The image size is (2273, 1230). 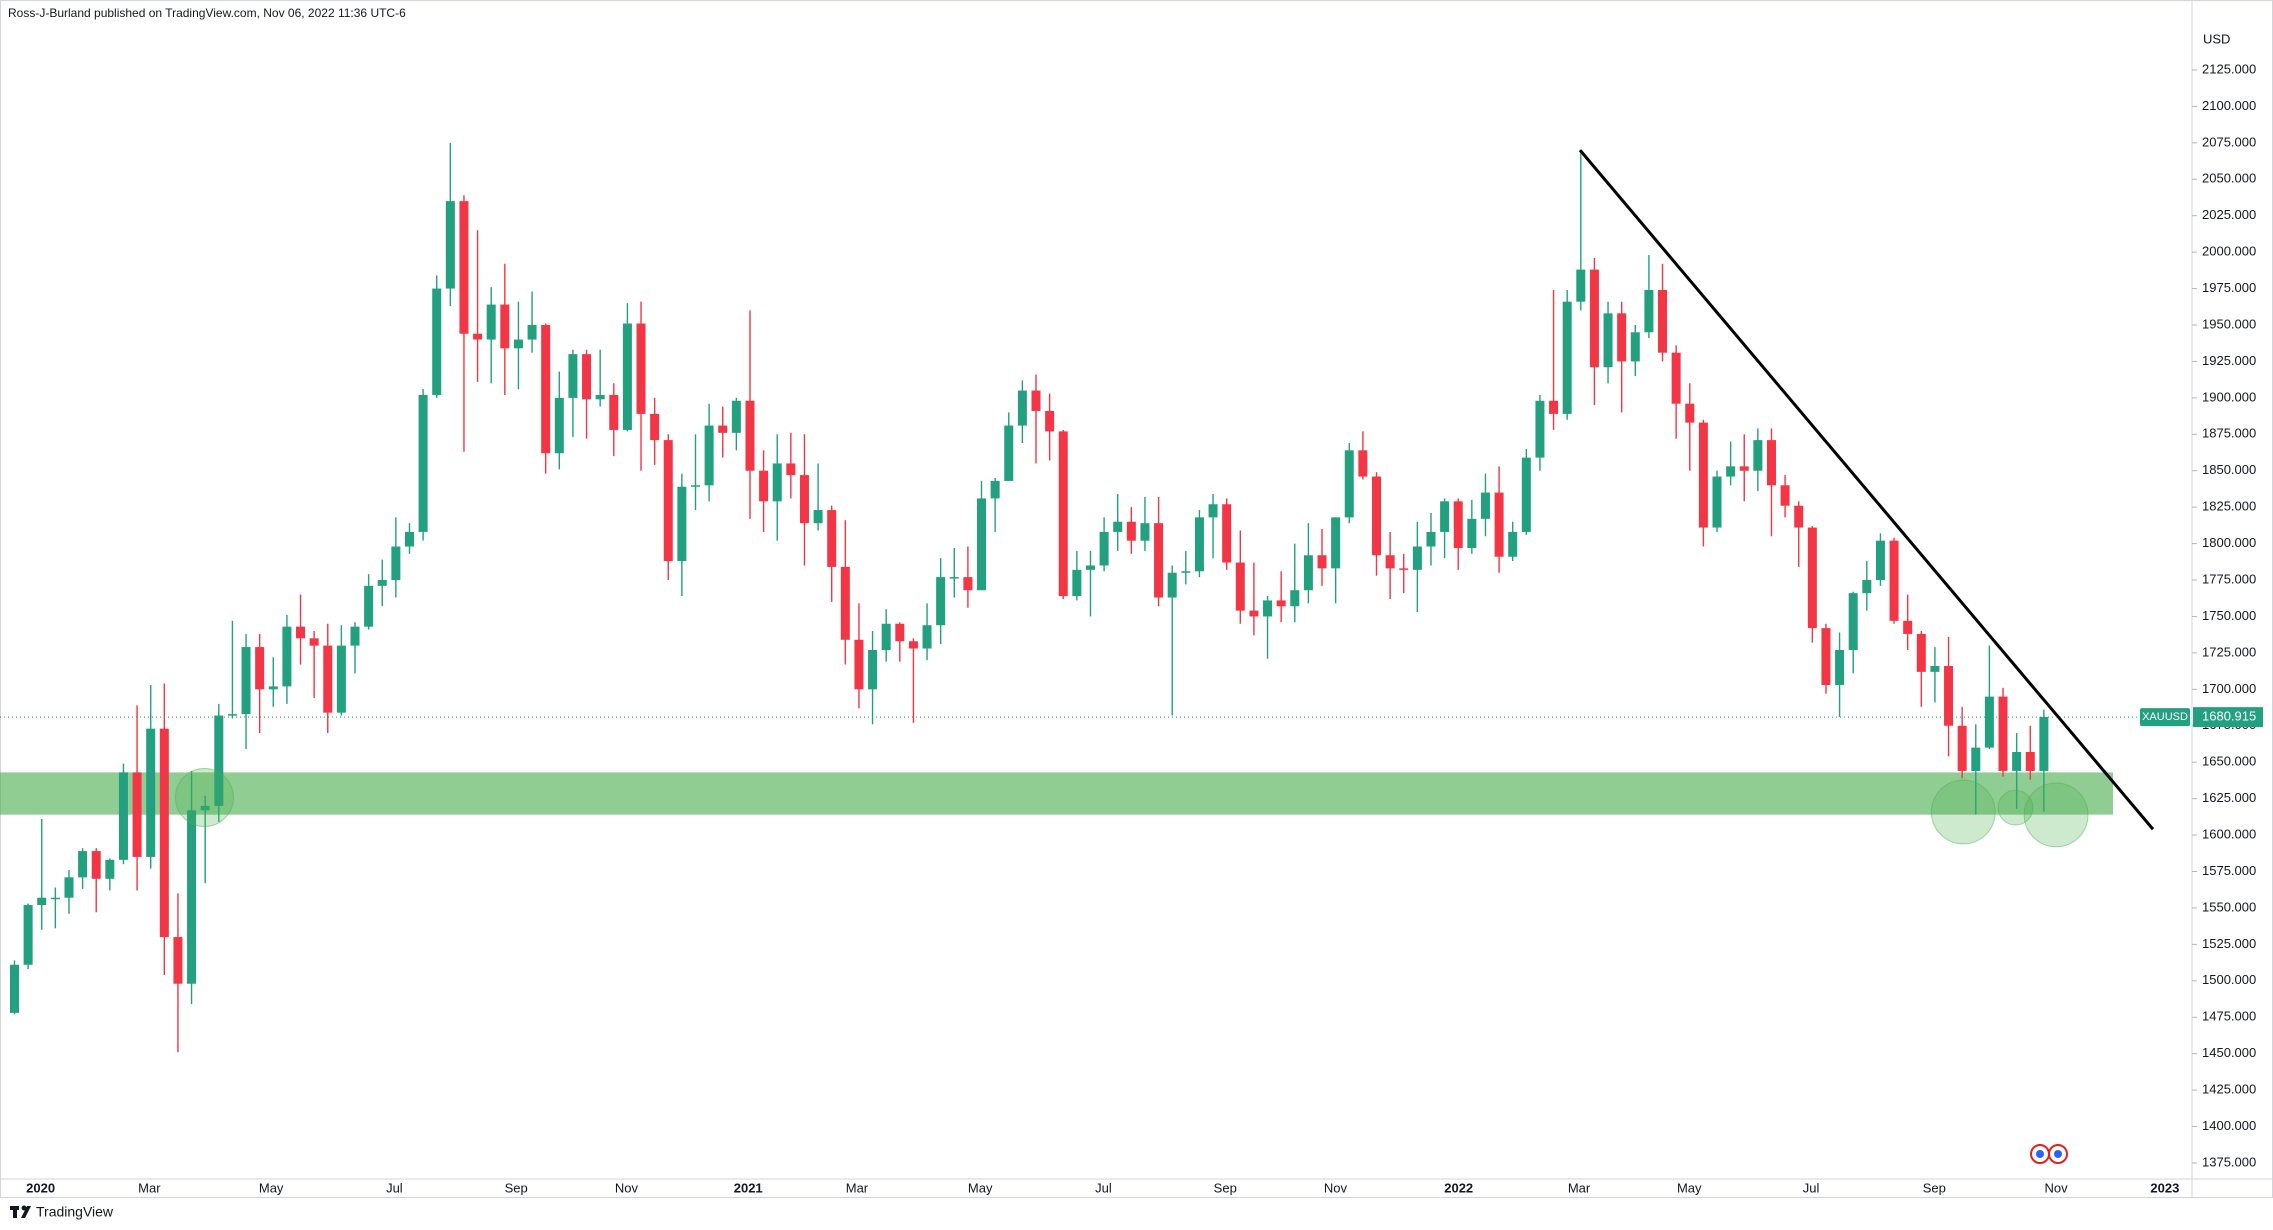 I want to click on x-tick-label: Jul, so click(x=1103, y=1187).